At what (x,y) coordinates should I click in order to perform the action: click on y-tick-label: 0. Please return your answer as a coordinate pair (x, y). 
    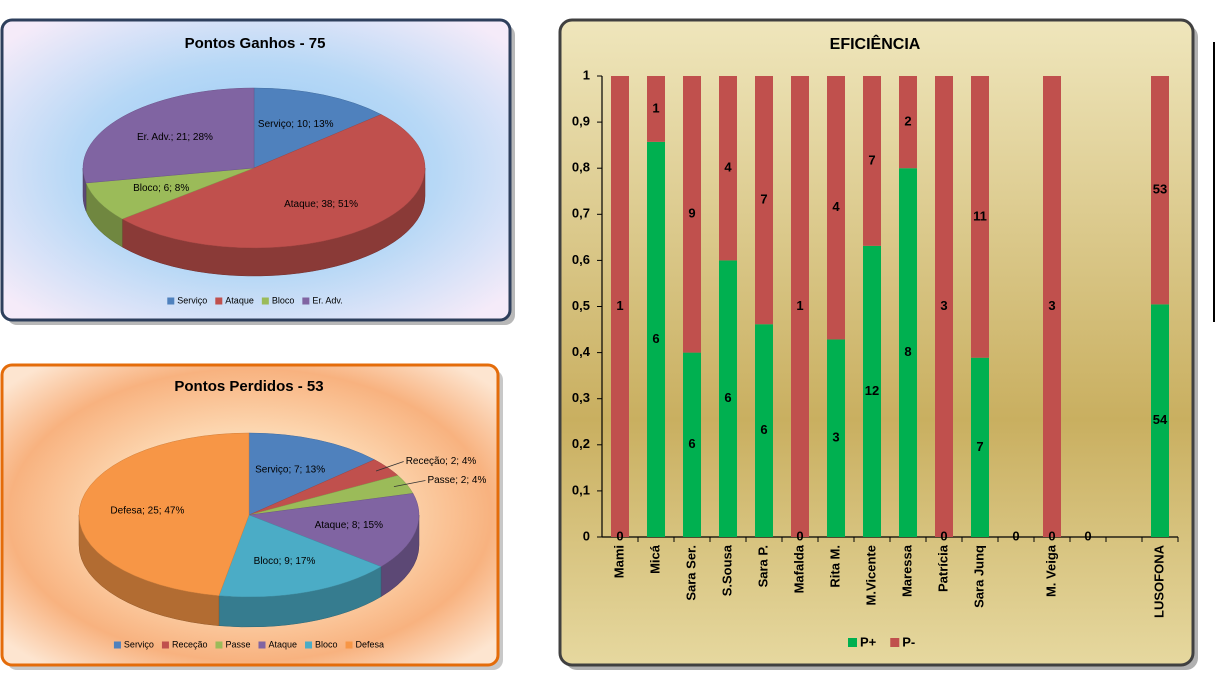
    Looking at the image, I should click on (586, 535).